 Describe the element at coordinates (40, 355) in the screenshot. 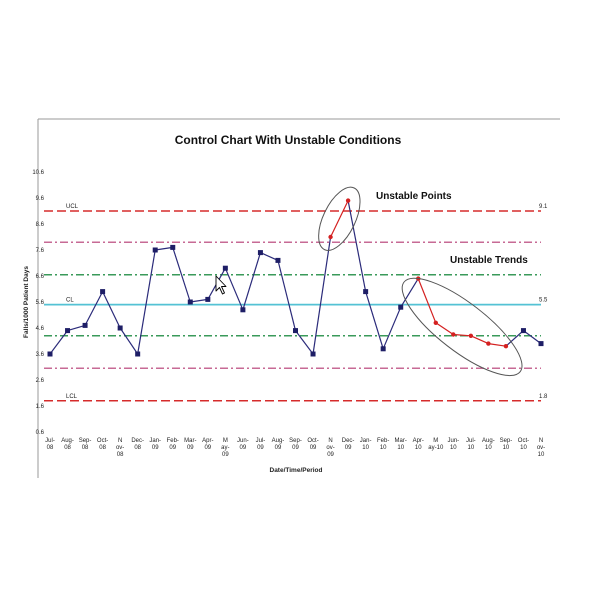

I see `y-tick-label: 3.6` at that location.